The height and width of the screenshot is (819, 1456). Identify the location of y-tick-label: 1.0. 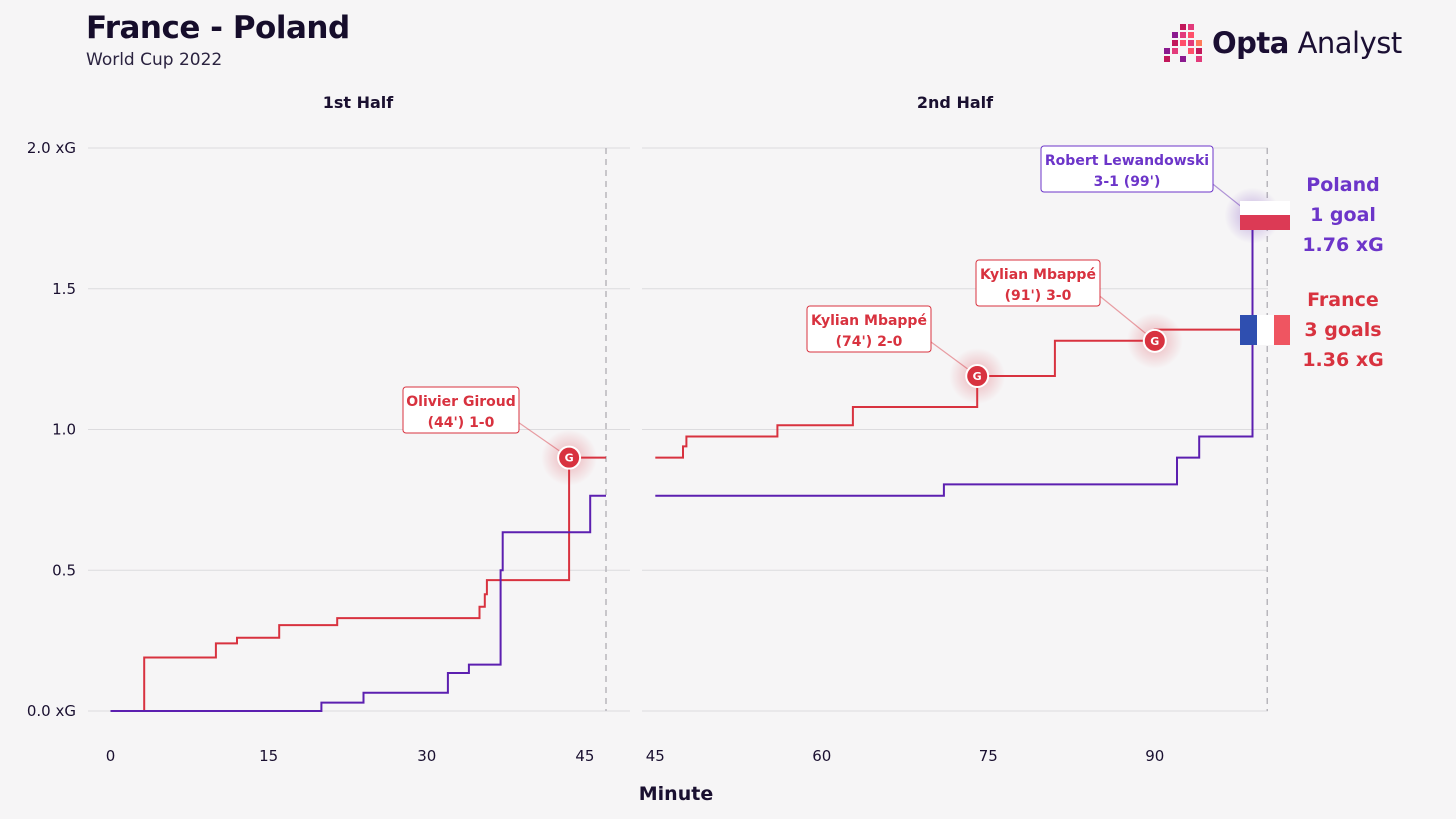
(64, 430).